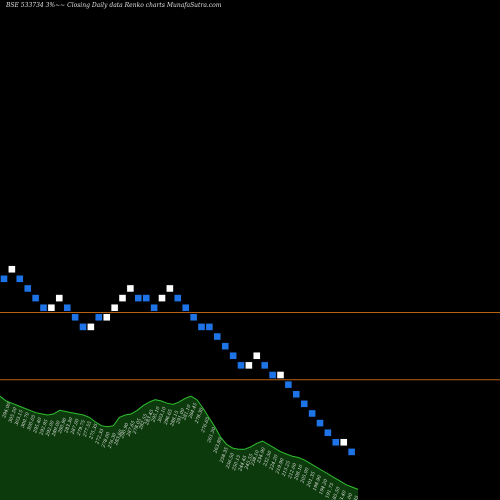  What do you see at coordinates (181, 417) in the screenshot?
I see `volume-price-label: 291.00` at bounding box center [181, 417].